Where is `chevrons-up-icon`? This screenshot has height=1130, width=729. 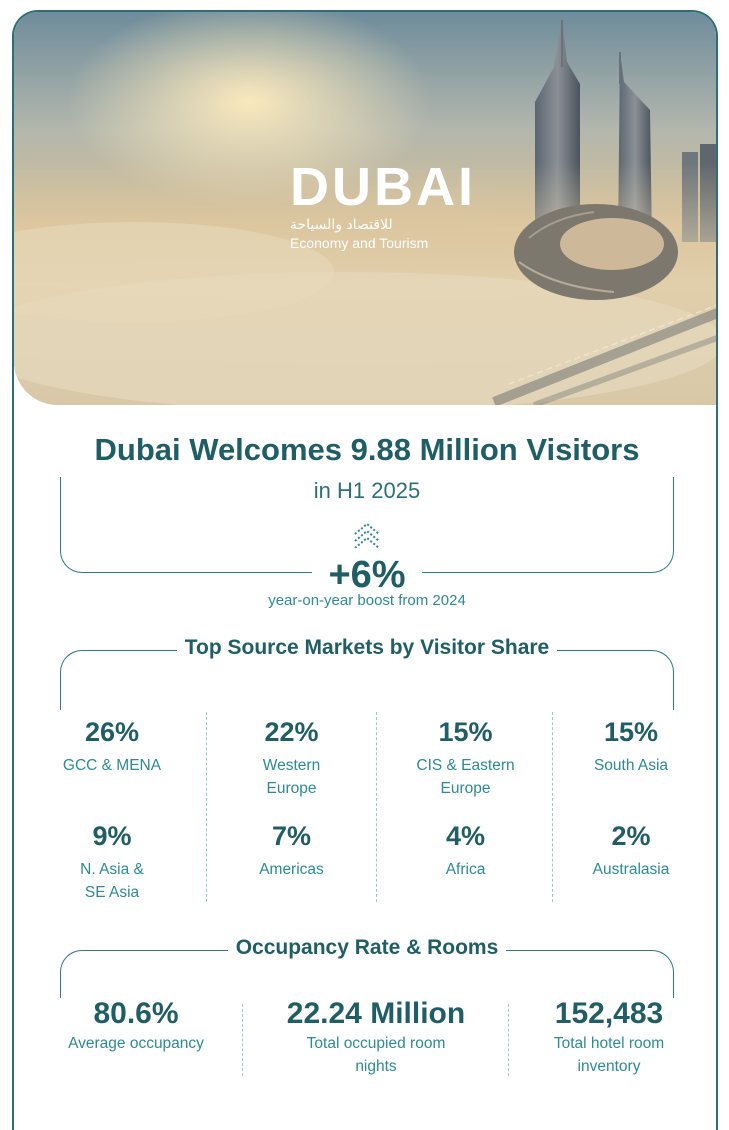
chevrons-up-icon is located at coordinates (367, 535).